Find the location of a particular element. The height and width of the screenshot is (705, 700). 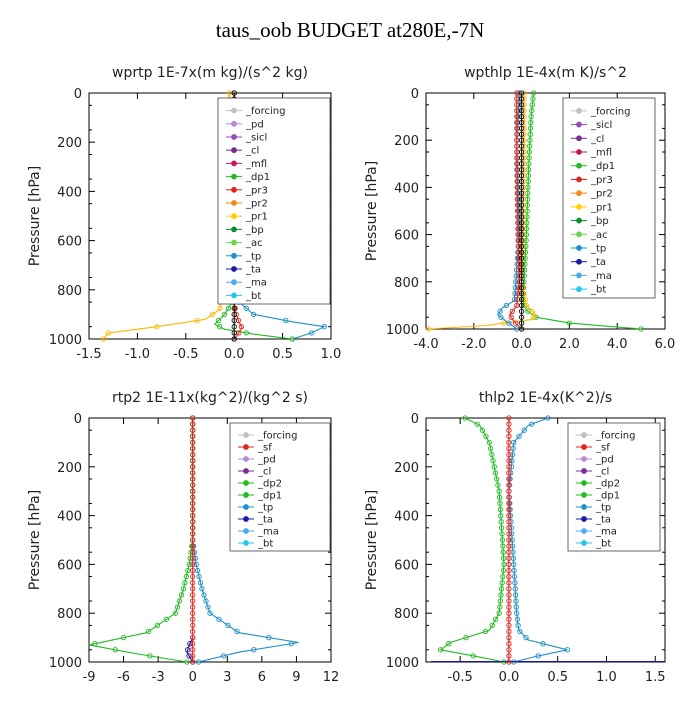

legend-label: _dp1 is located at coordinates (602, 166).